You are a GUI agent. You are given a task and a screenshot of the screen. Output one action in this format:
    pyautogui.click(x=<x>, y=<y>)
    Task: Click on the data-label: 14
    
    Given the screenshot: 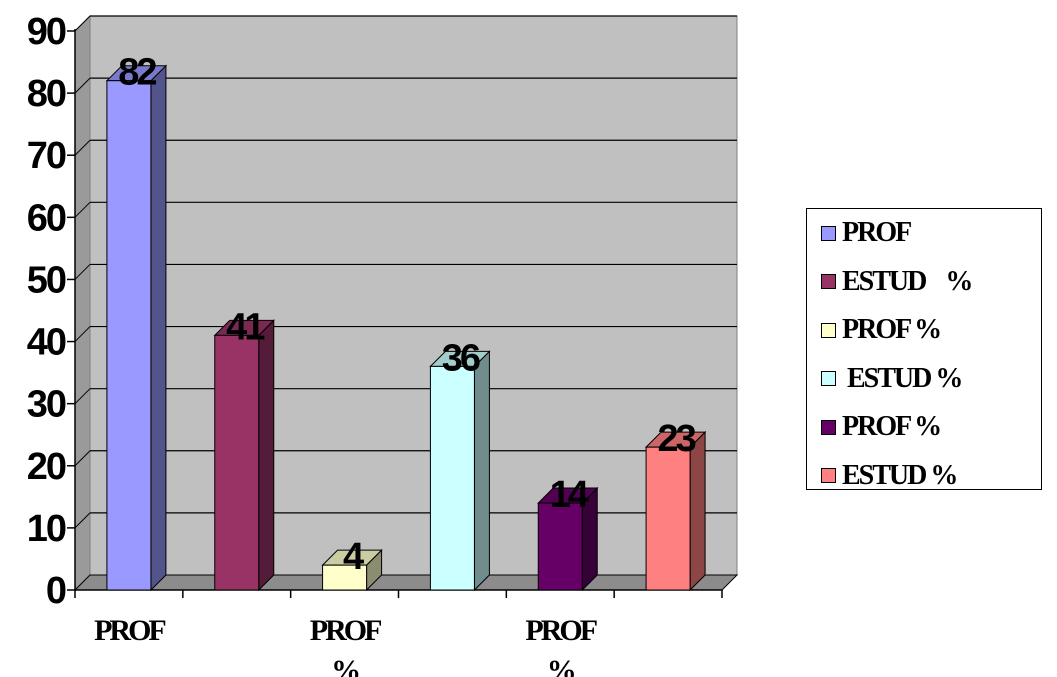 What is the action you would take?
    pyautogui.click(x=569, y=495)
    